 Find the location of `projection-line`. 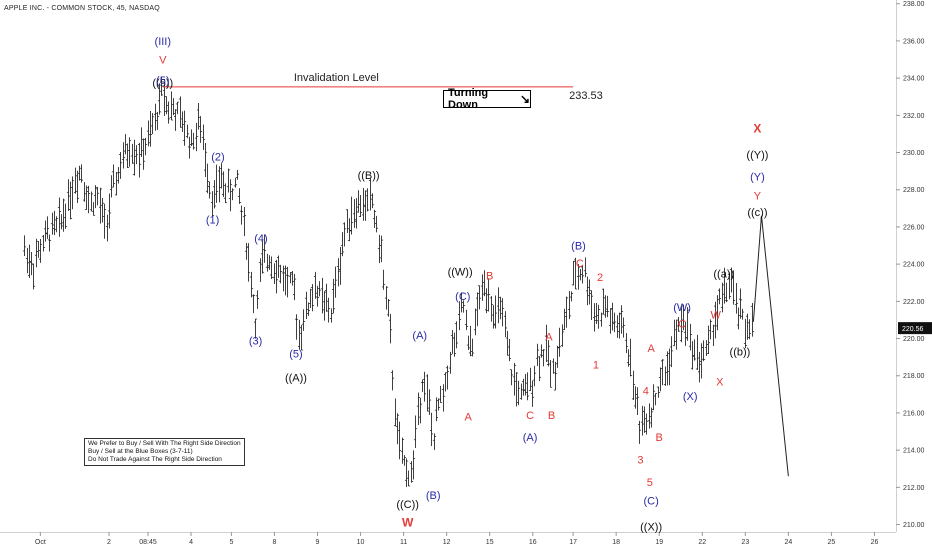

projection-line is located at coordinates (770, 346).